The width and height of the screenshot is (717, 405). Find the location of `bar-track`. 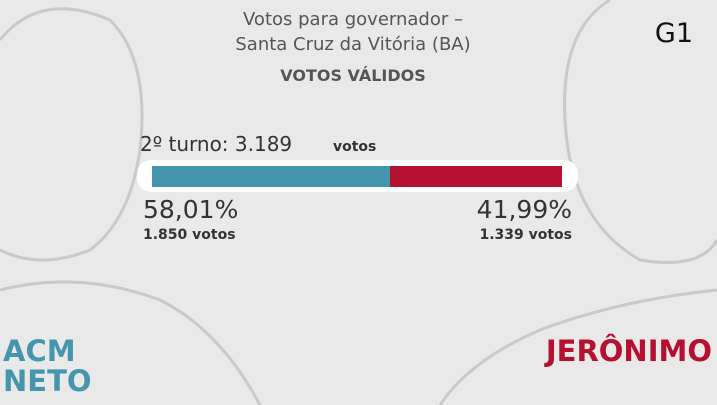

bar-track is located at coordinates (357, 176).